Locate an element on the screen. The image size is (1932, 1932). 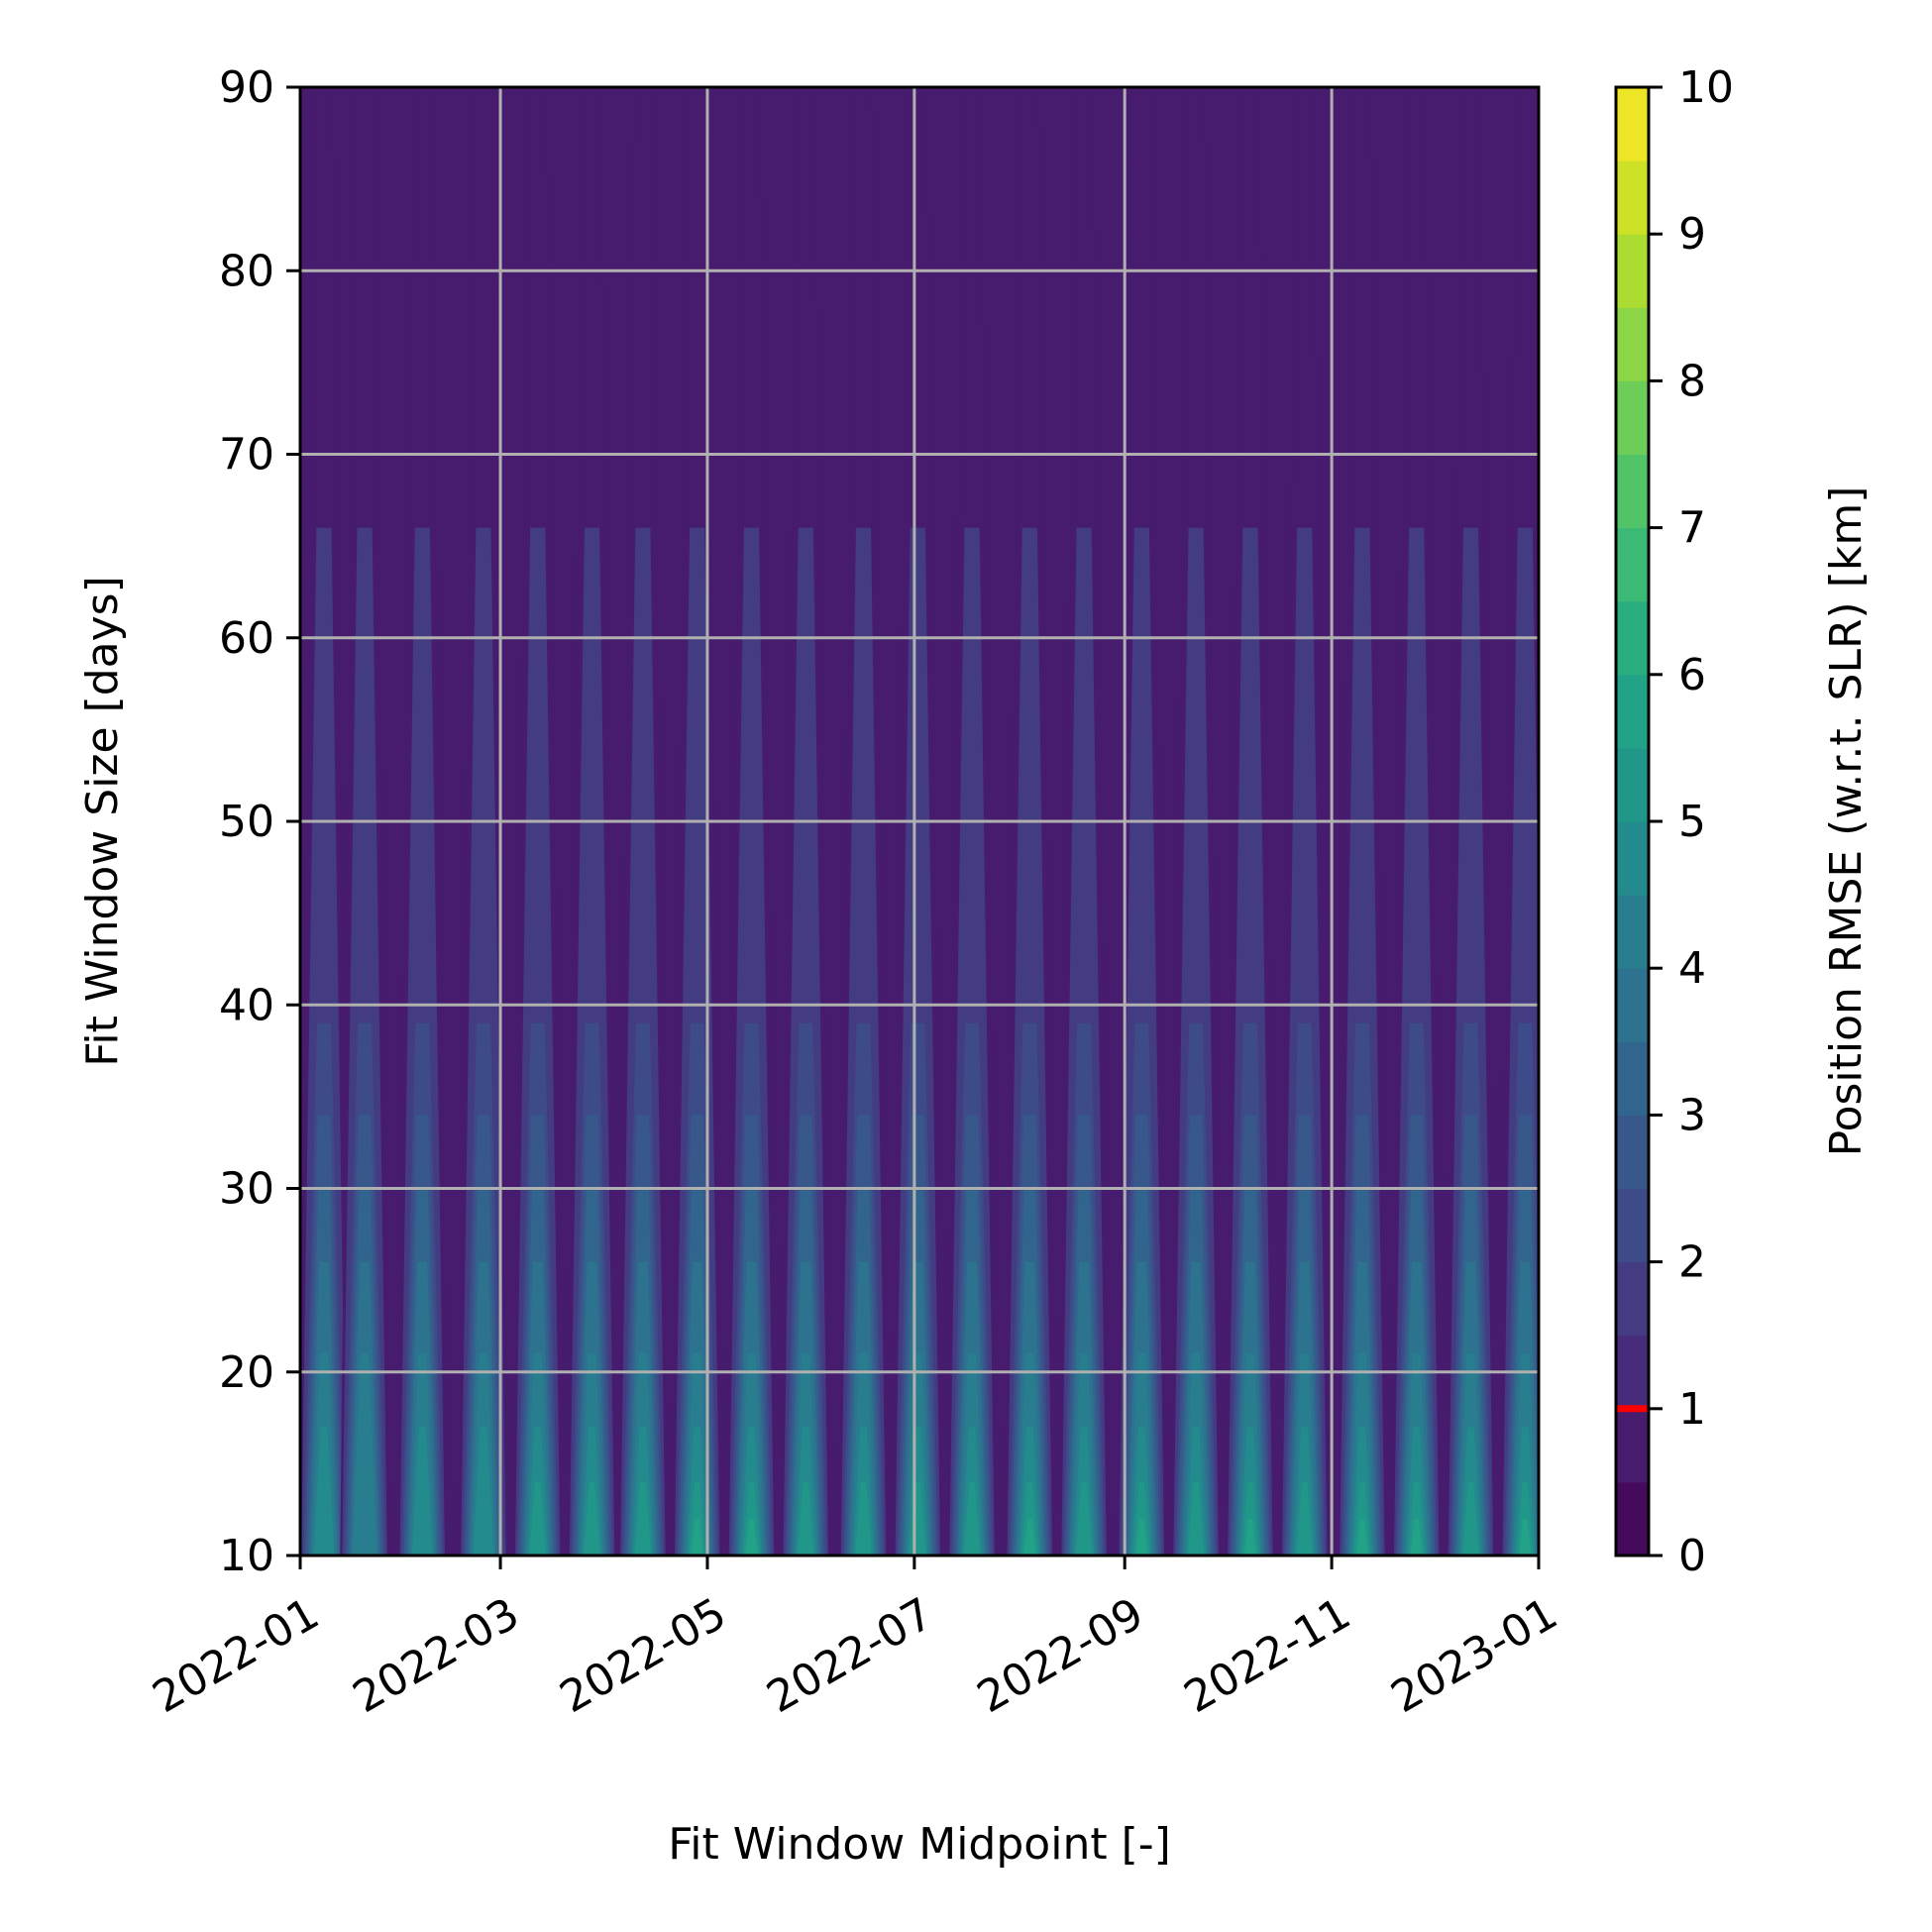
colorbar-tick-label: 7 is located at coordinates (1692, 528).